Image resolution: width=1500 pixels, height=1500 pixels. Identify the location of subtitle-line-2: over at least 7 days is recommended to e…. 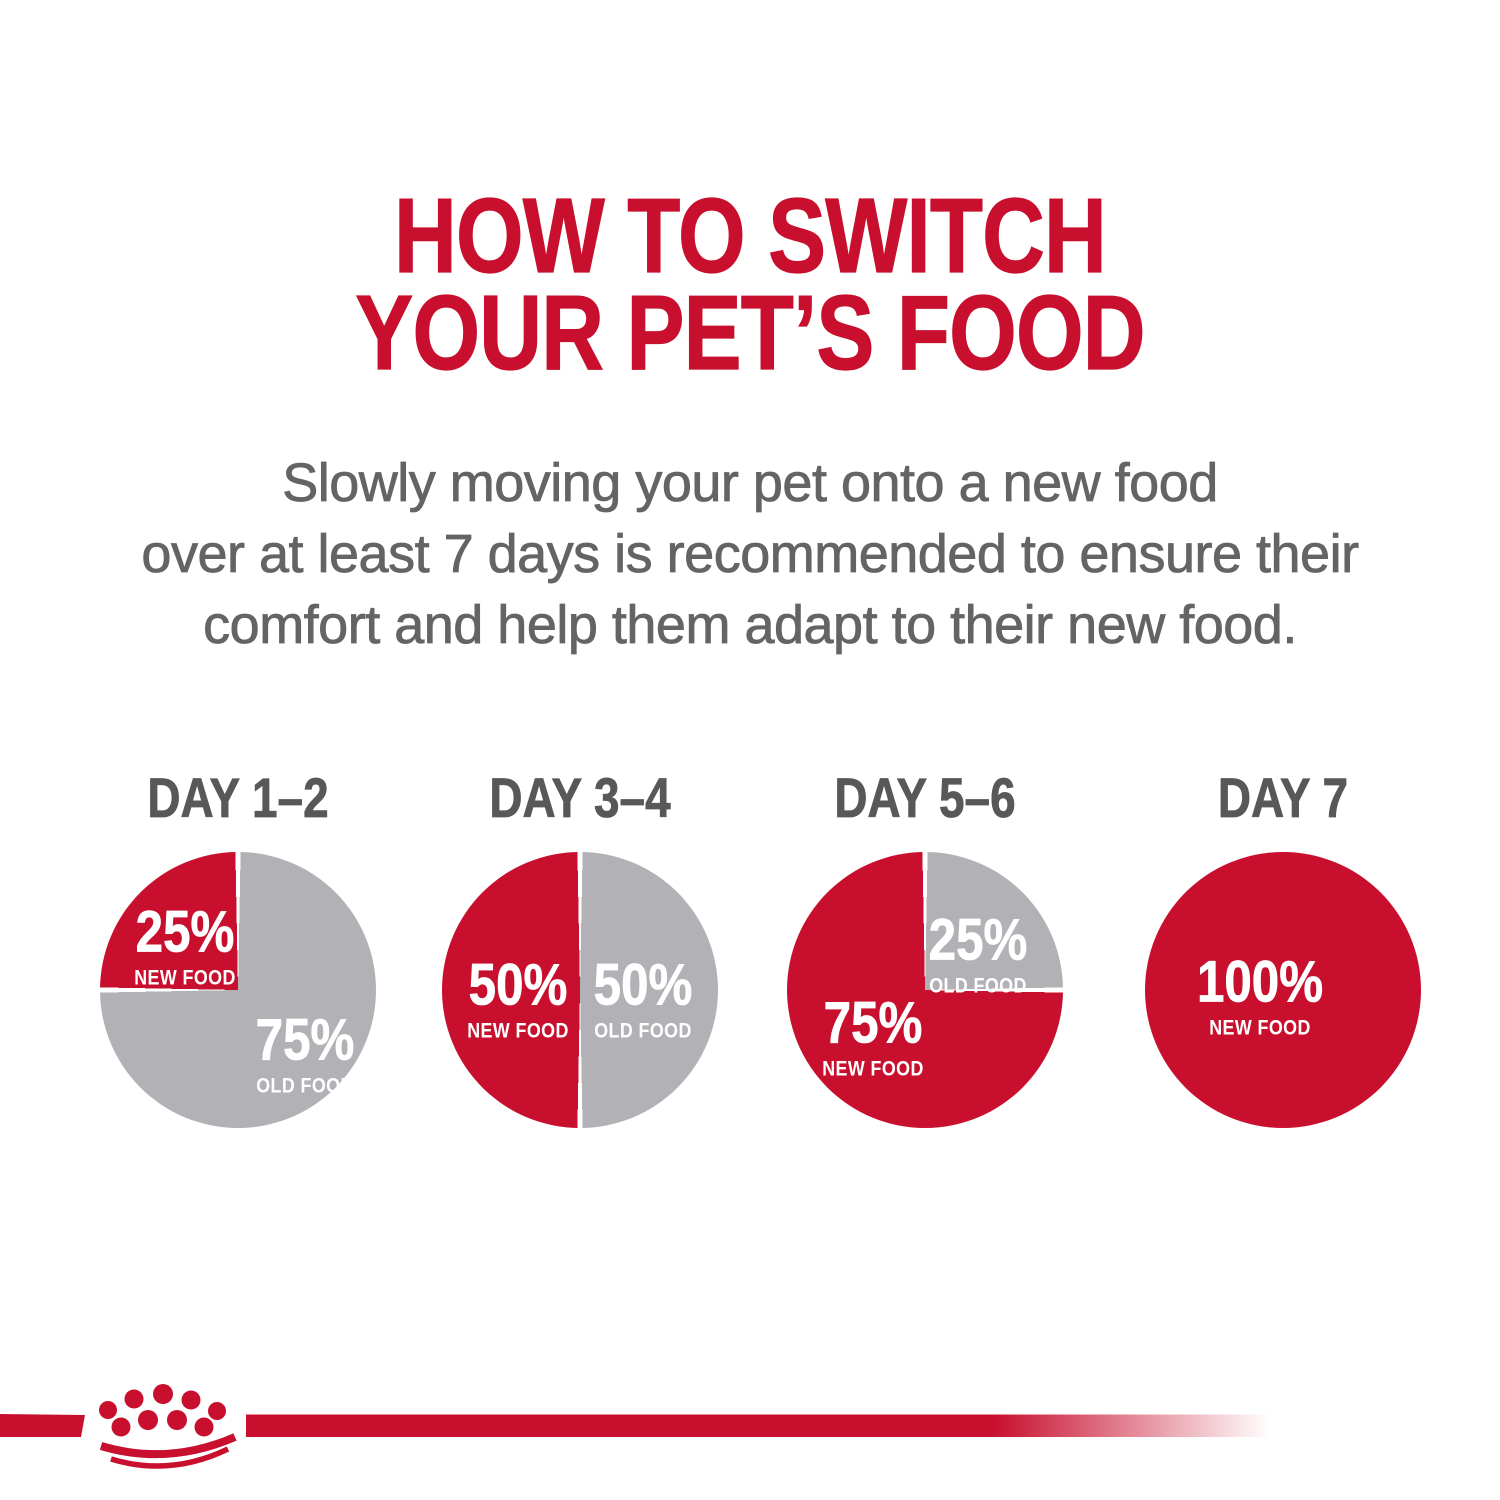
(750, 554).